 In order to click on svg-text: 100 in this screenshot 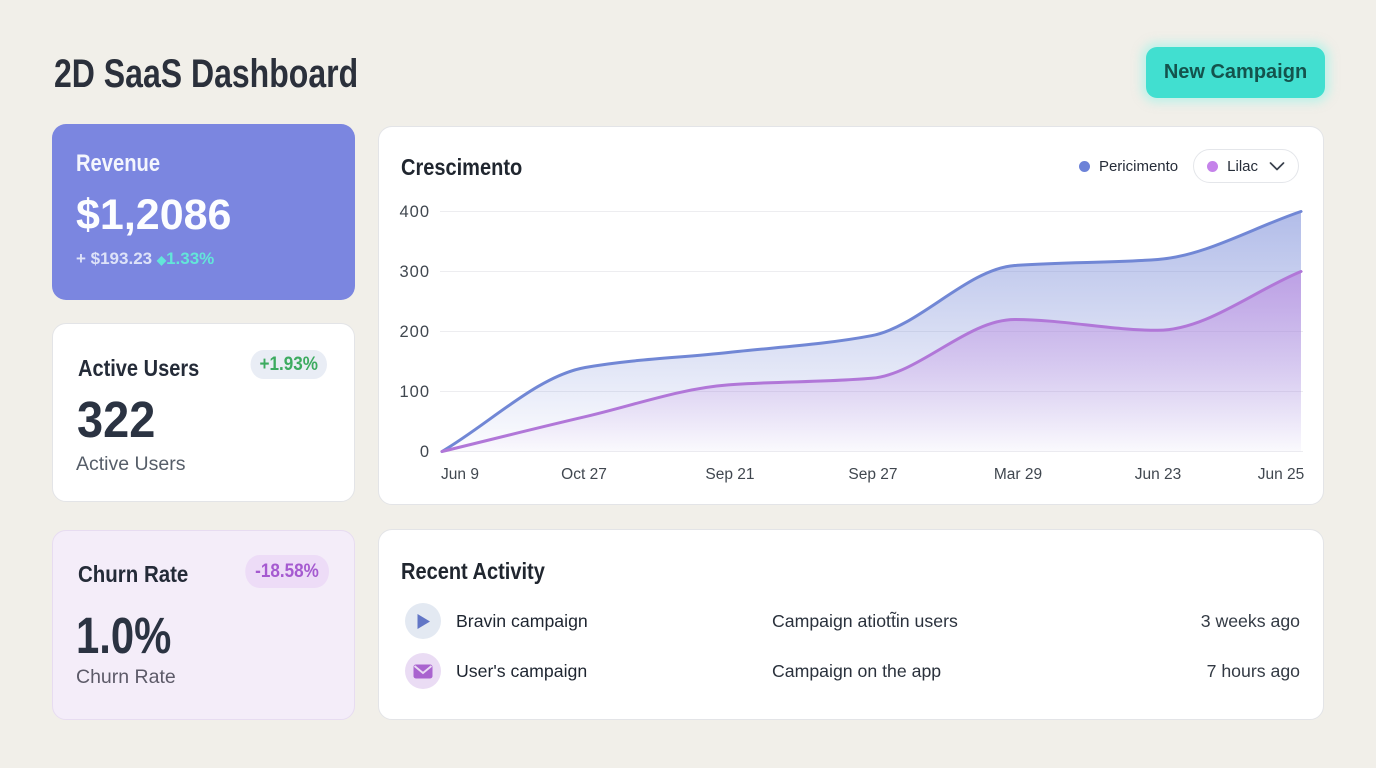, I will do `click(414, 392)`.